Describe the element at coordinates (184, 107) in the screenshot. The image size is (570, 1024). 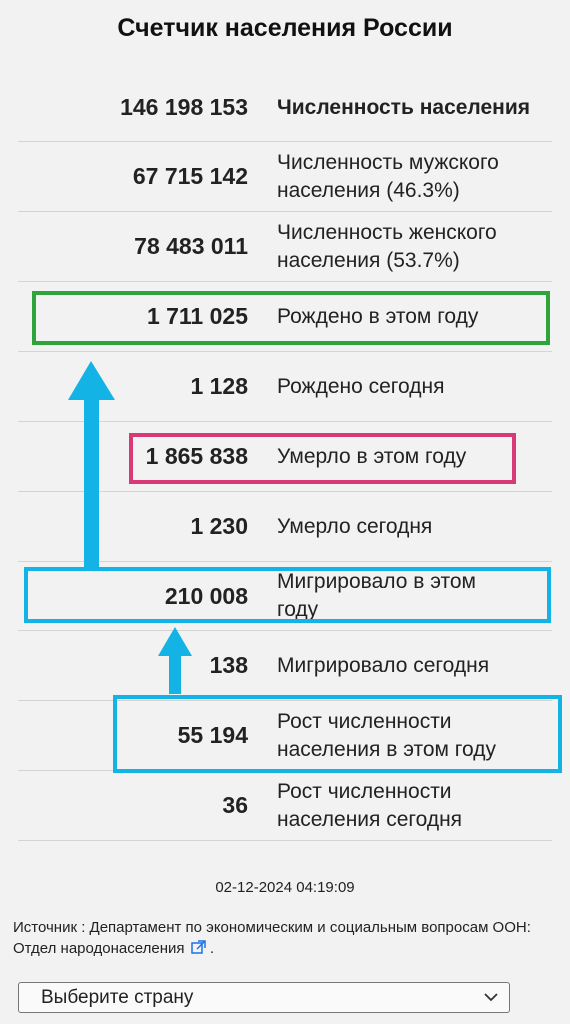
I see `population-value: 146 198 153` at that location.